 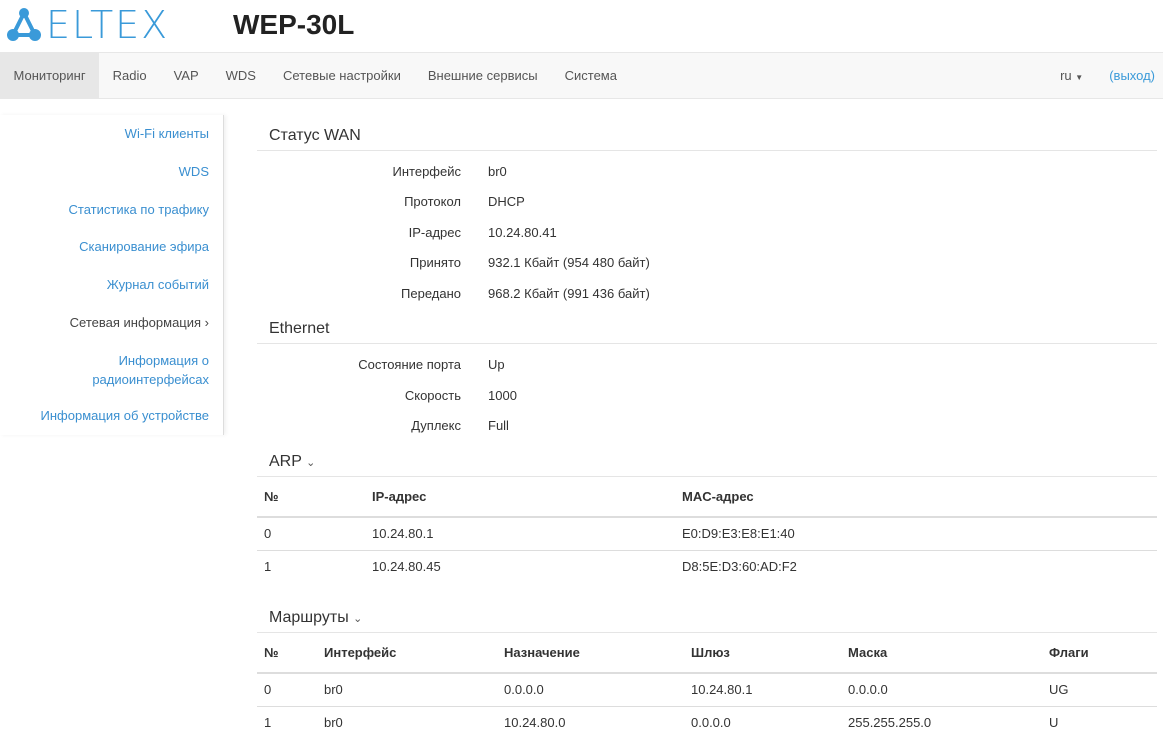 What do you see at coordinates (916, 533) in the screenshot?
I see `cell: E0:D9:E3:E8:E1:40` at bounding box center [916, 533].